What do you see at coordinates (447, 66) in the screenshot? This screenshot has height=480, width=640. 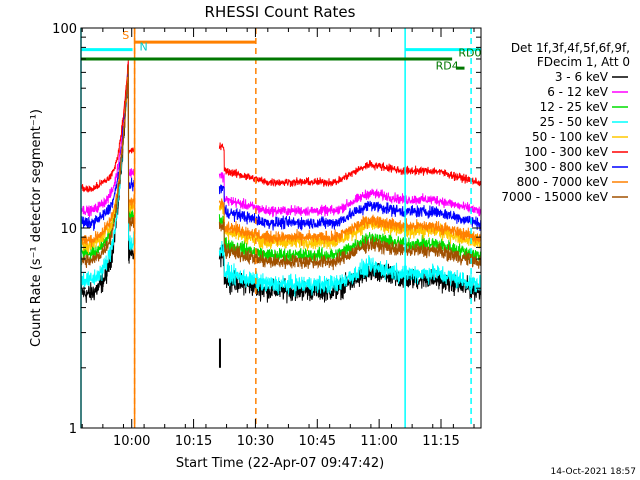 I see `annotation-3: RD4` at bounding box center [447, 66].